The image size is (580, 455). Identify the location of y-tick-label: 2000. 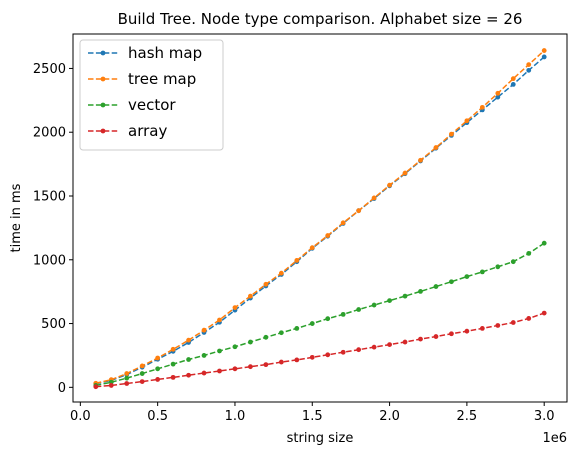
(49, 133).